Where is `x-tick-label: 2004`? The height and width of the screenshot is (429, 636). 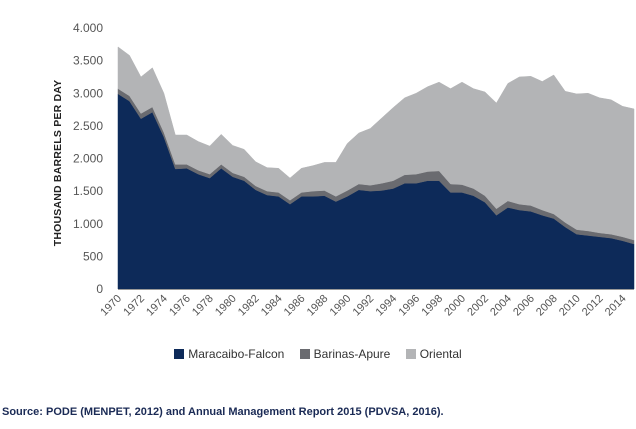
x-tick-label: 2004 is located at coordinates (501, 306).